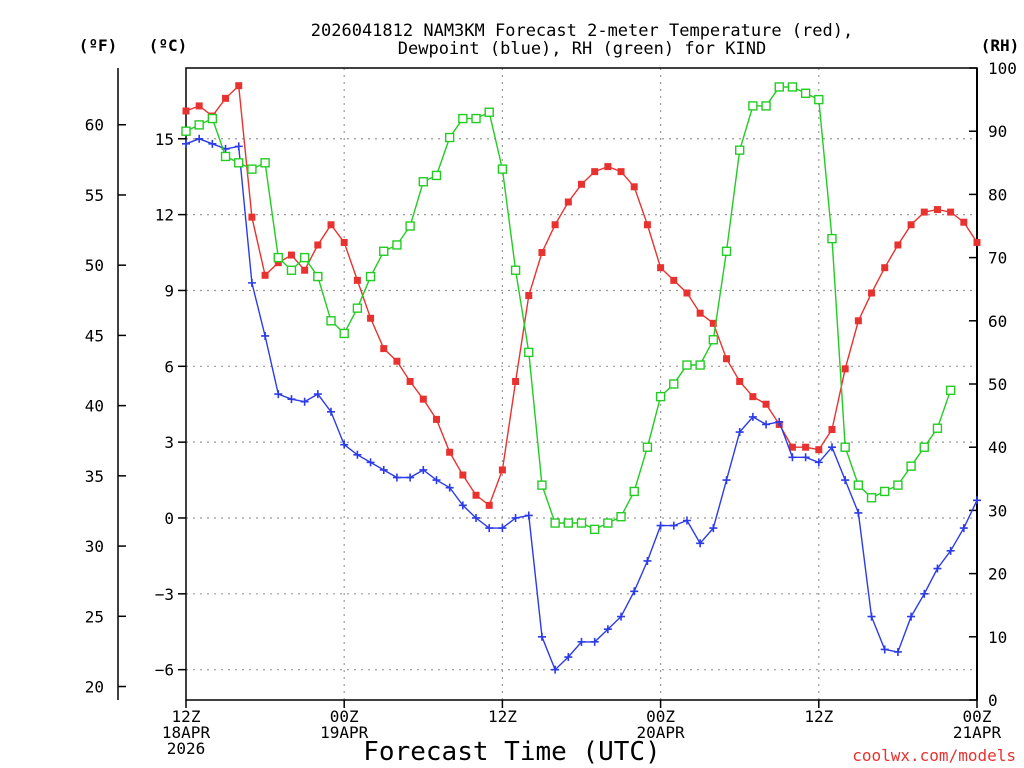  I want to click on watermark: coolwx.com/models, so click(934, 755).